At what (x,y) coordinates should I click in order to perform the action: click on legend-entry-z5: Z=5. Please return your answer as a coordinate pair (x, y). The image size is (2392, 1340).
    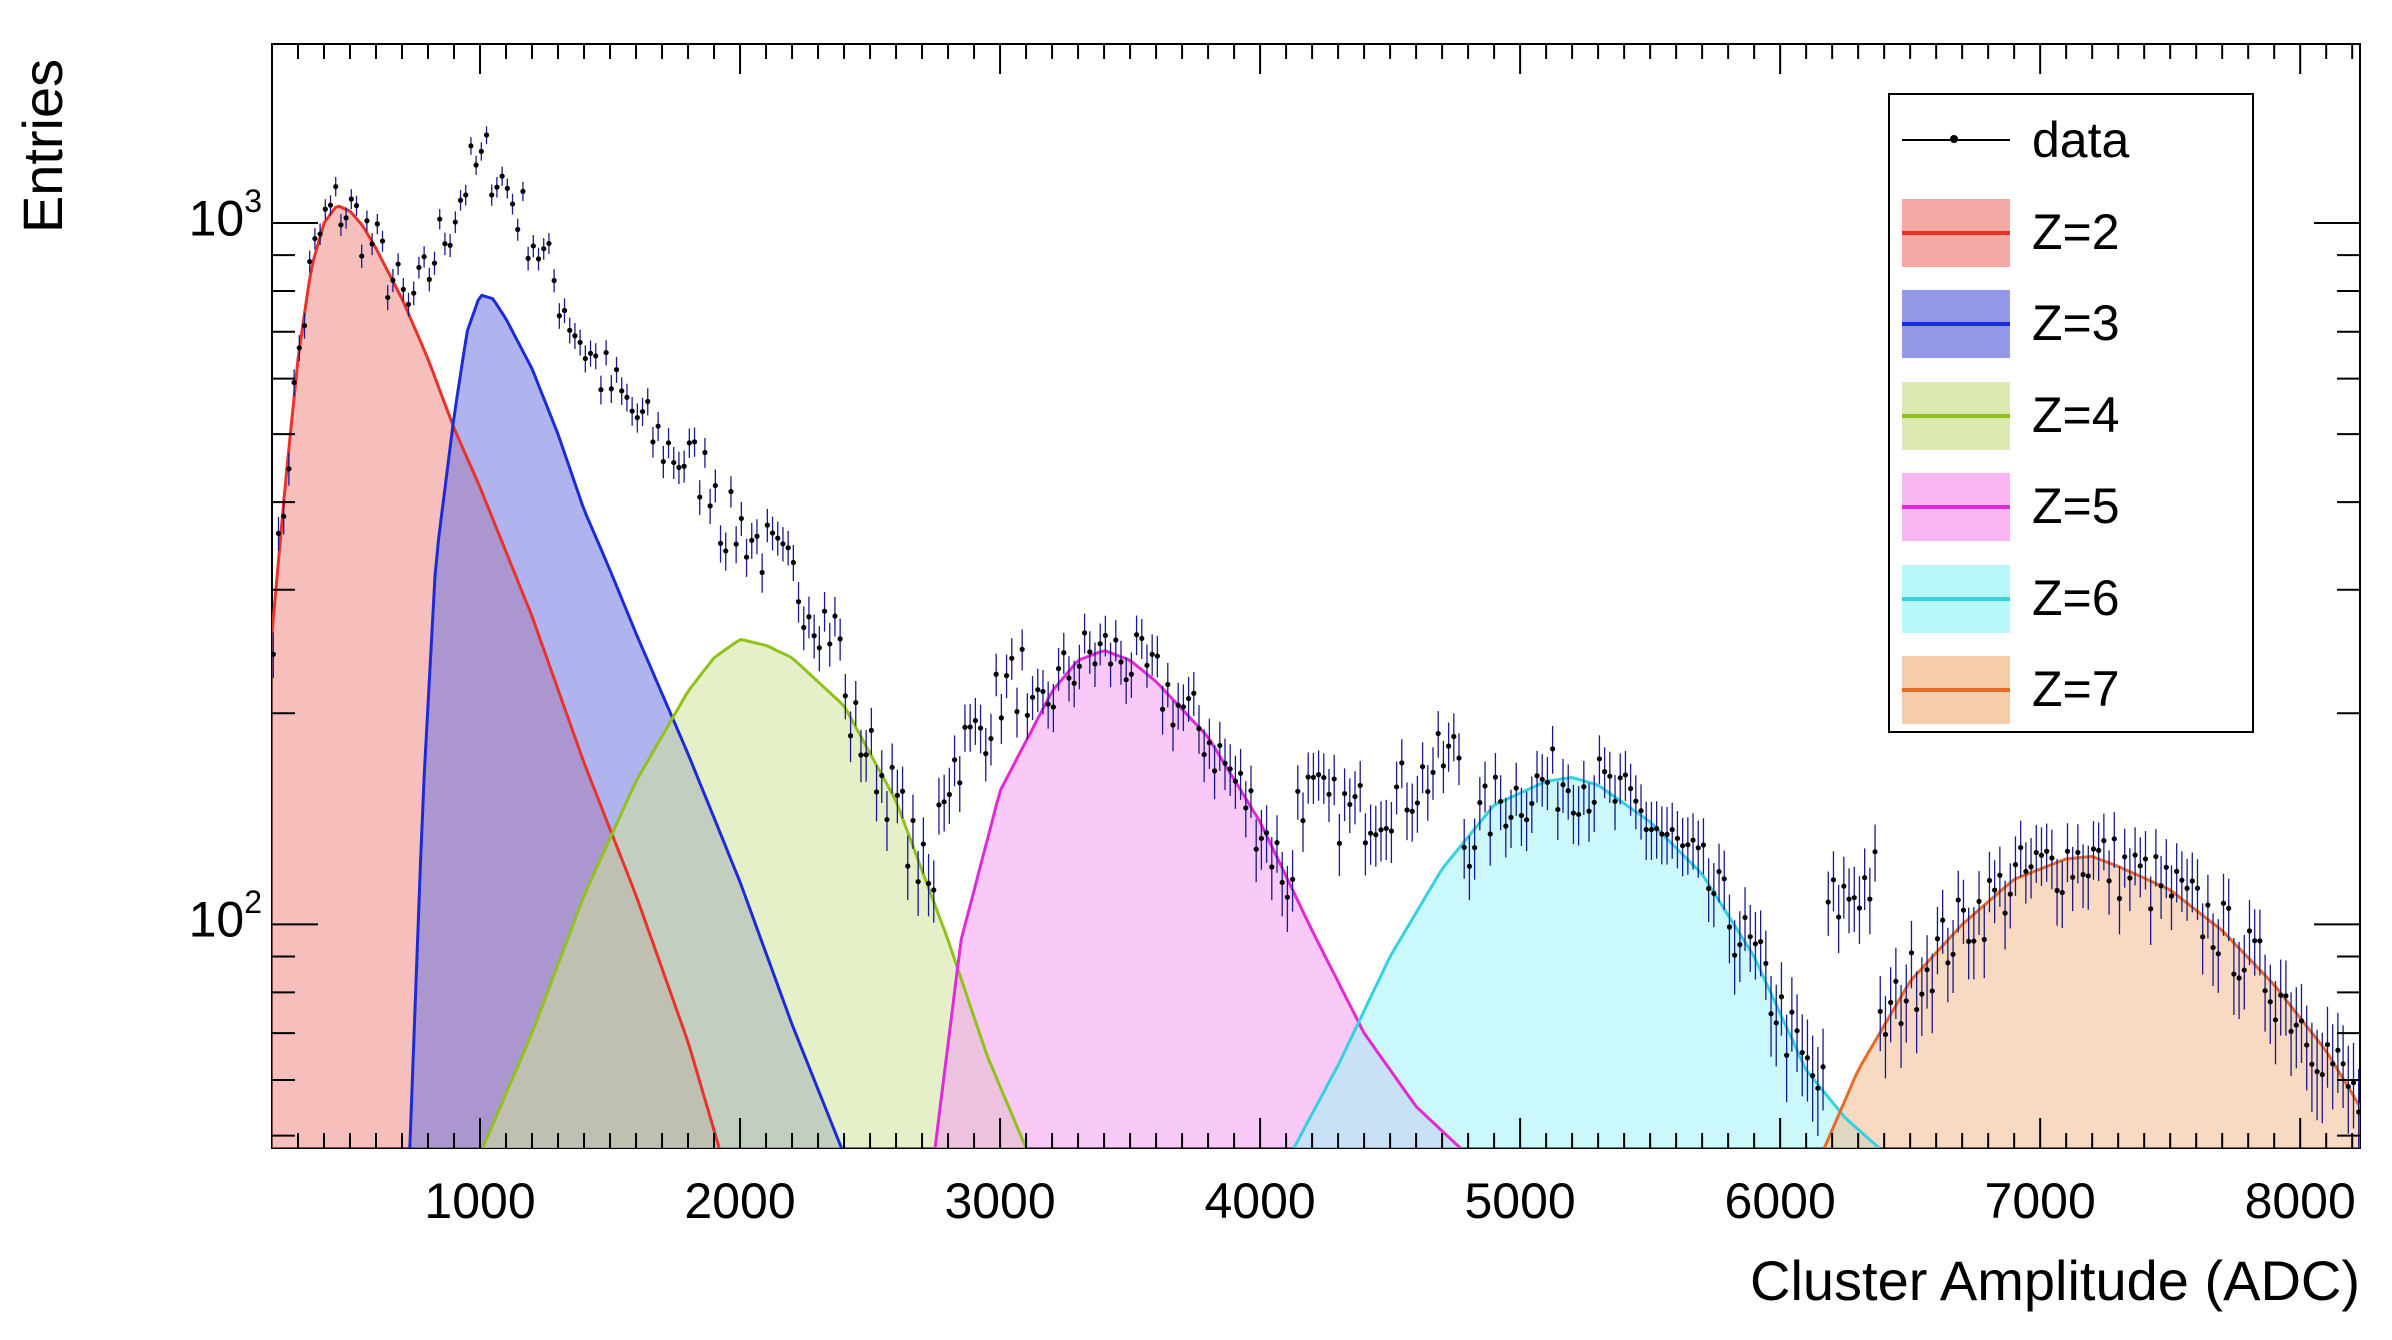
    Looking at the image, I should click on (2071, 507).